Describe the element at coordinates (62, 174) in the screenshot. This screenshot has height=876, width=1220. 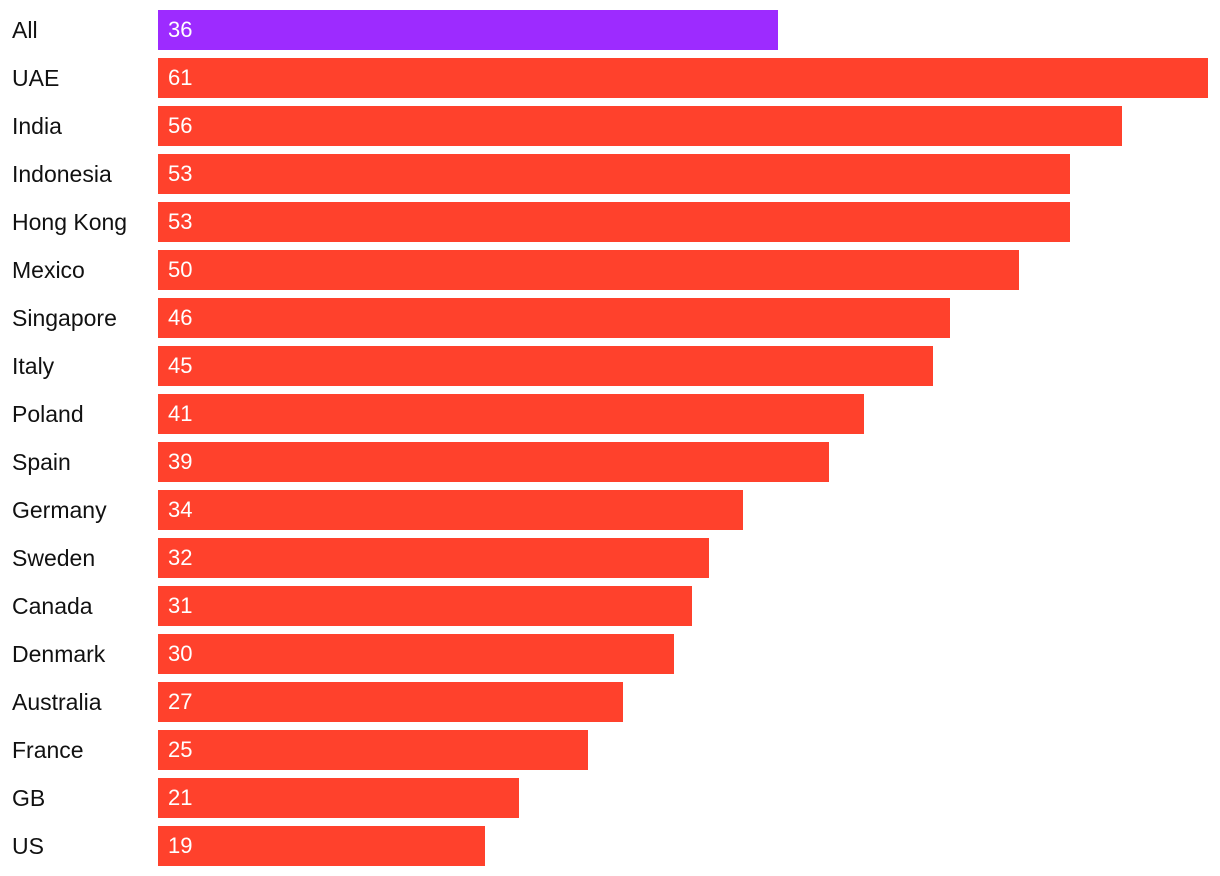
I see `category-label: Indonesia` at that location.